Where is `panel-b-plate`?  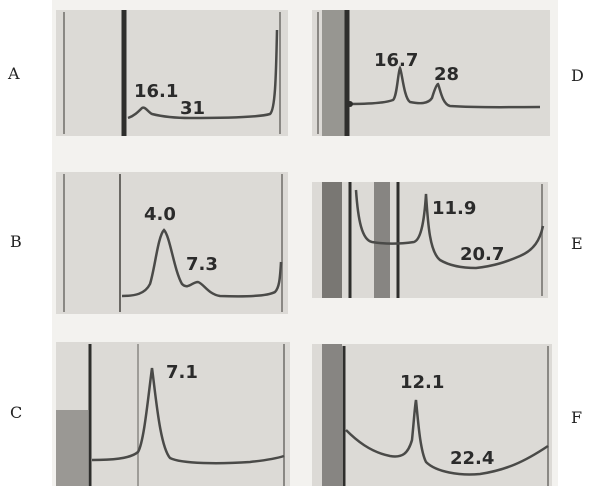 panel-b-plate is located at coordinates (172, 243).